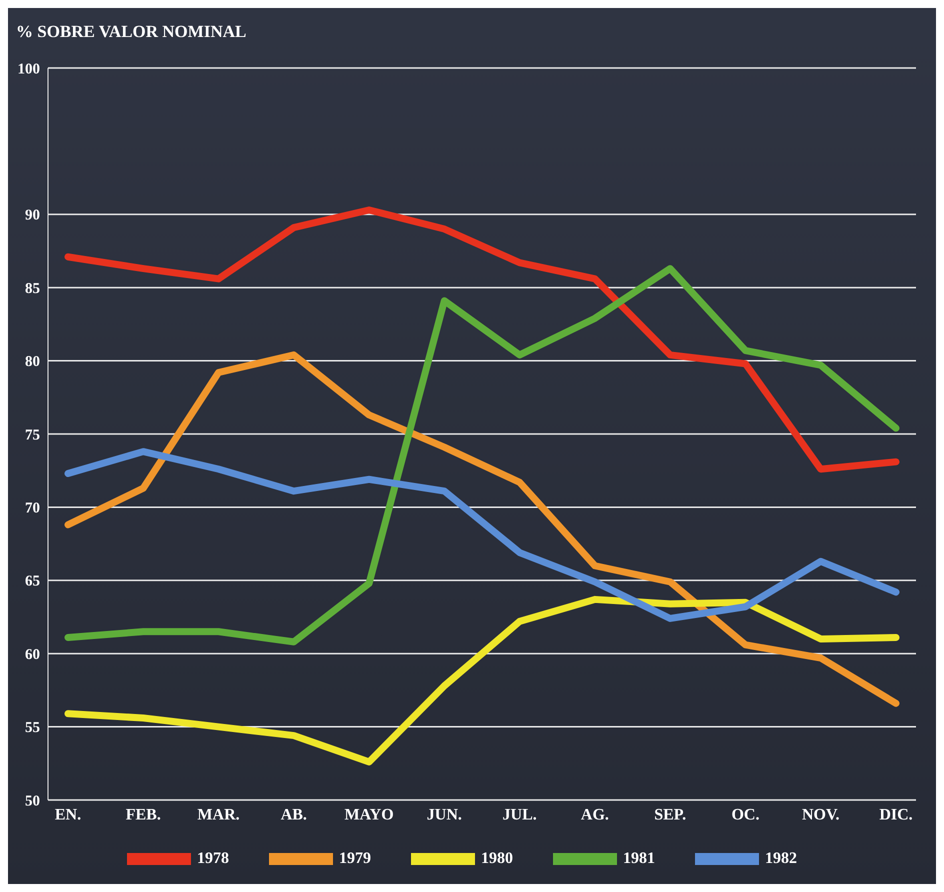  What do you see at coordinates (594, 815) in the screenshot?
I see `x-tick-label: AG.` at bounding box center [594, 815].